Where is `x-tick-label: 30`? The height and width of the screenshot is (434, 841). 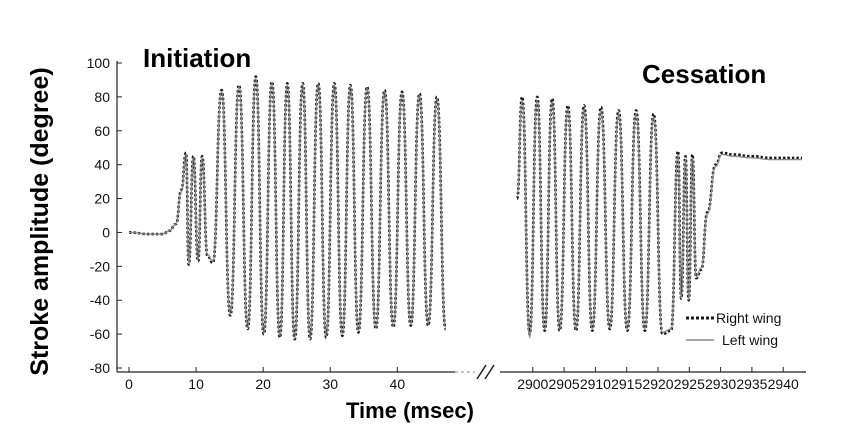
x-tick-label: 30 is located at coordinates (330, 384).